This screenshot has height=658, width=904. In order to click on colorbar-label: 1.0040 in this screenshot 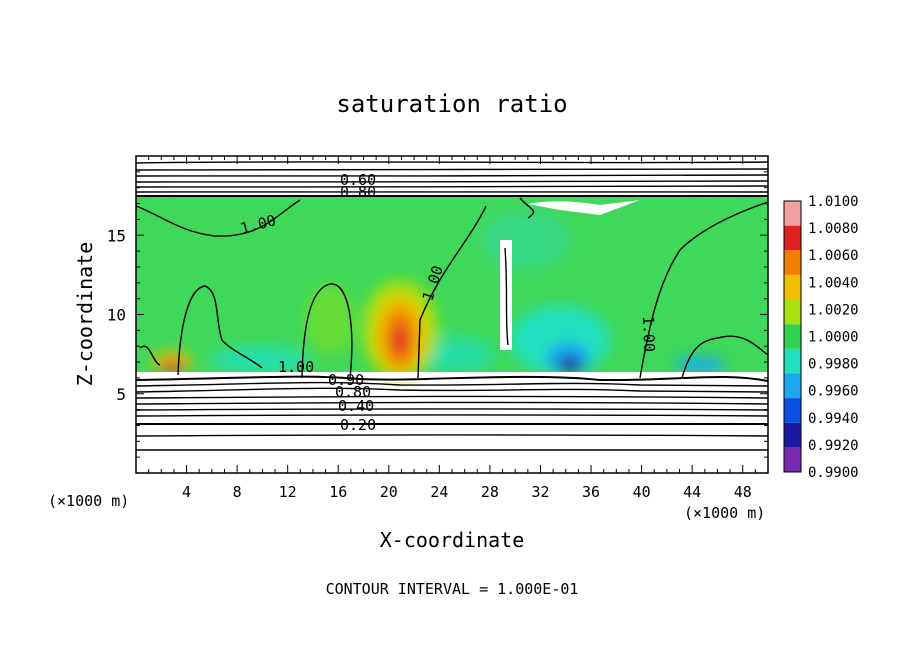, I will do `click(833, 283)`.